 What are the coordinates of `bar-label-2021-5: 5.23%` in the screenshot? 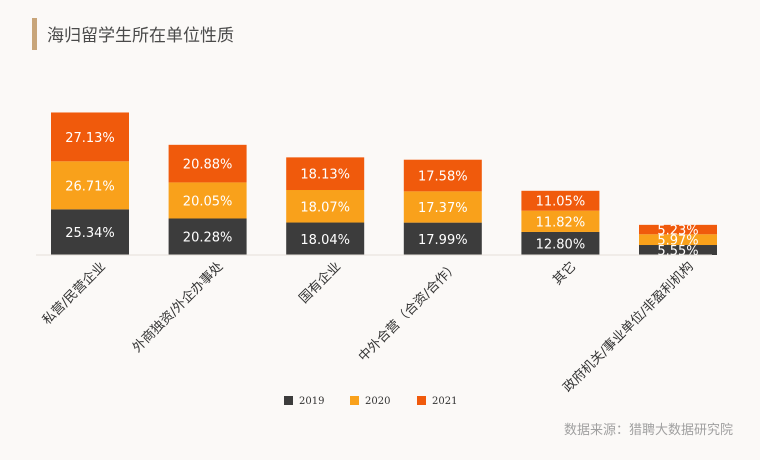 It's located at (677, 231).